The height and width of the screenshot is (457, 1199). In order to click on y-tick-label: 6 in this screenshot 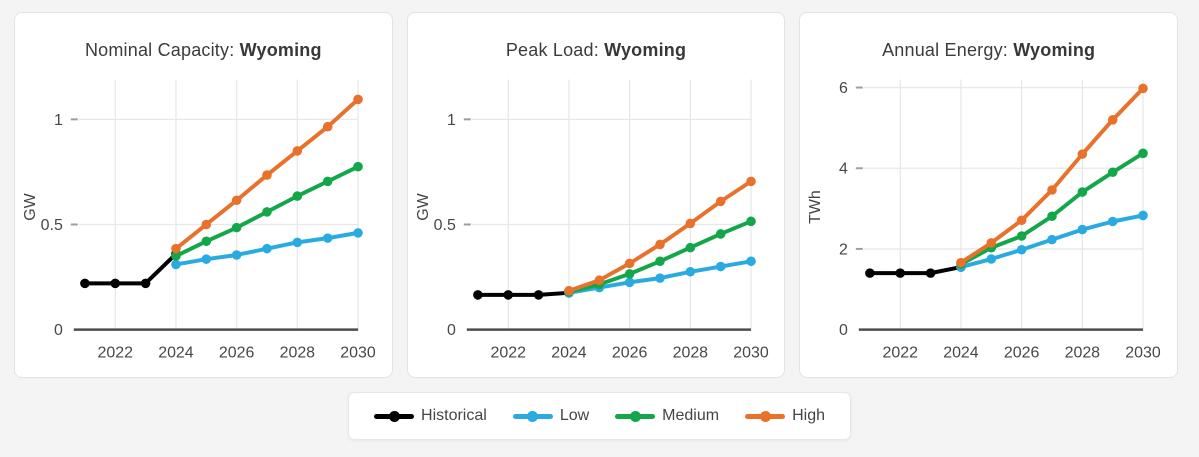, I will do `click(843, 88)`.